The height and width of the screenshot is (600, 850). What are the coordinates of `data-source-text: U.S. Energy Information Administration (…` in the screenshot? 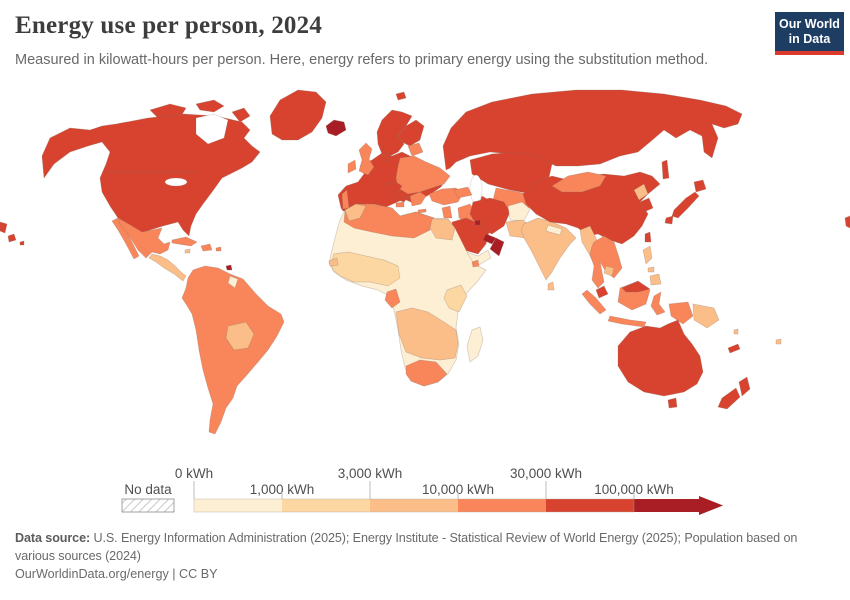 It's located at (406, 547).